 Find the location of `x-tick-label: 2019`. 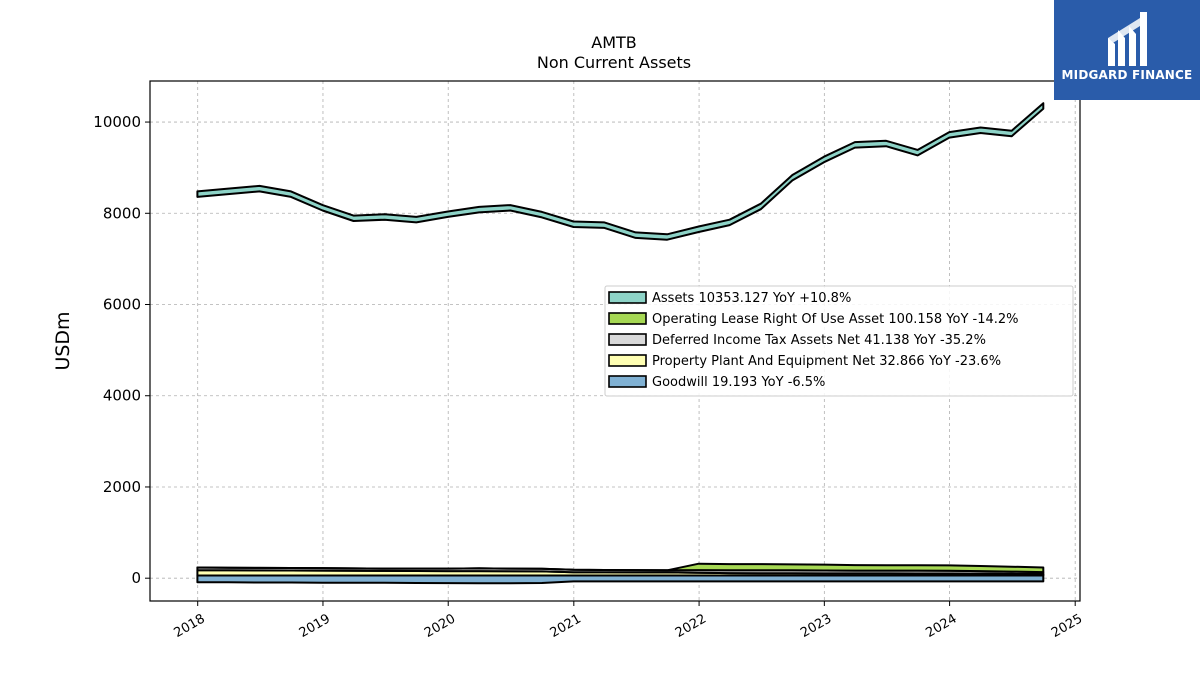

x-tick-label: 2019 is located at coordinates (315, 626).